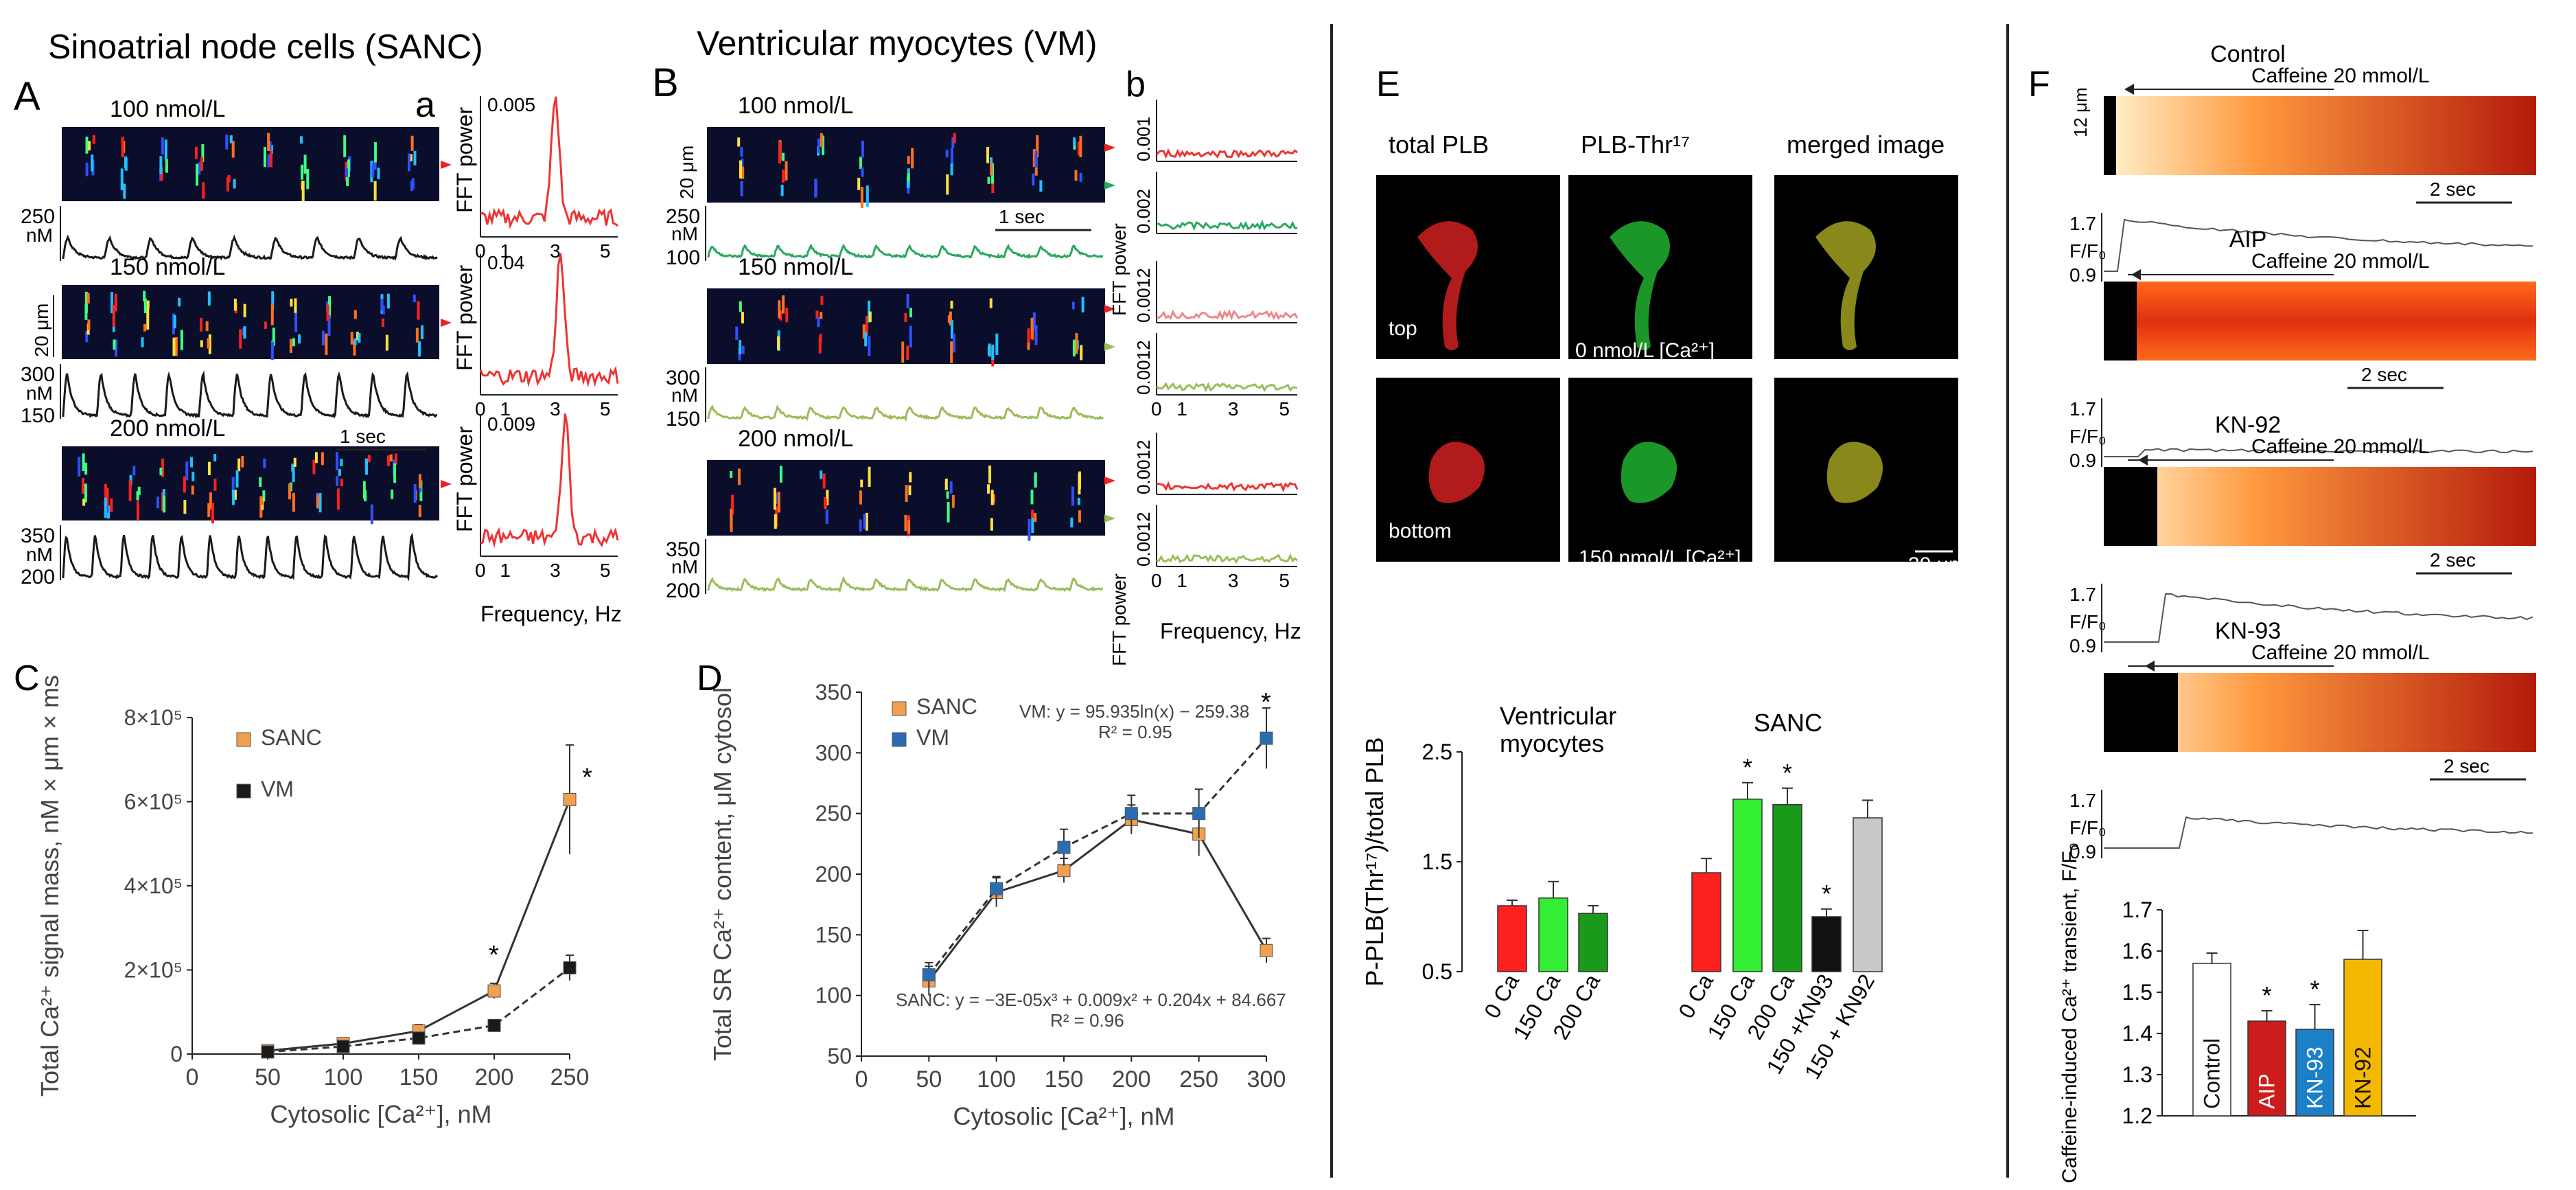 This screenshot has width=2576, height=1190. Describe the element at coordinates (570, 1077) in the screenshot. I see `chartC-xtick-label: 250` at that location.